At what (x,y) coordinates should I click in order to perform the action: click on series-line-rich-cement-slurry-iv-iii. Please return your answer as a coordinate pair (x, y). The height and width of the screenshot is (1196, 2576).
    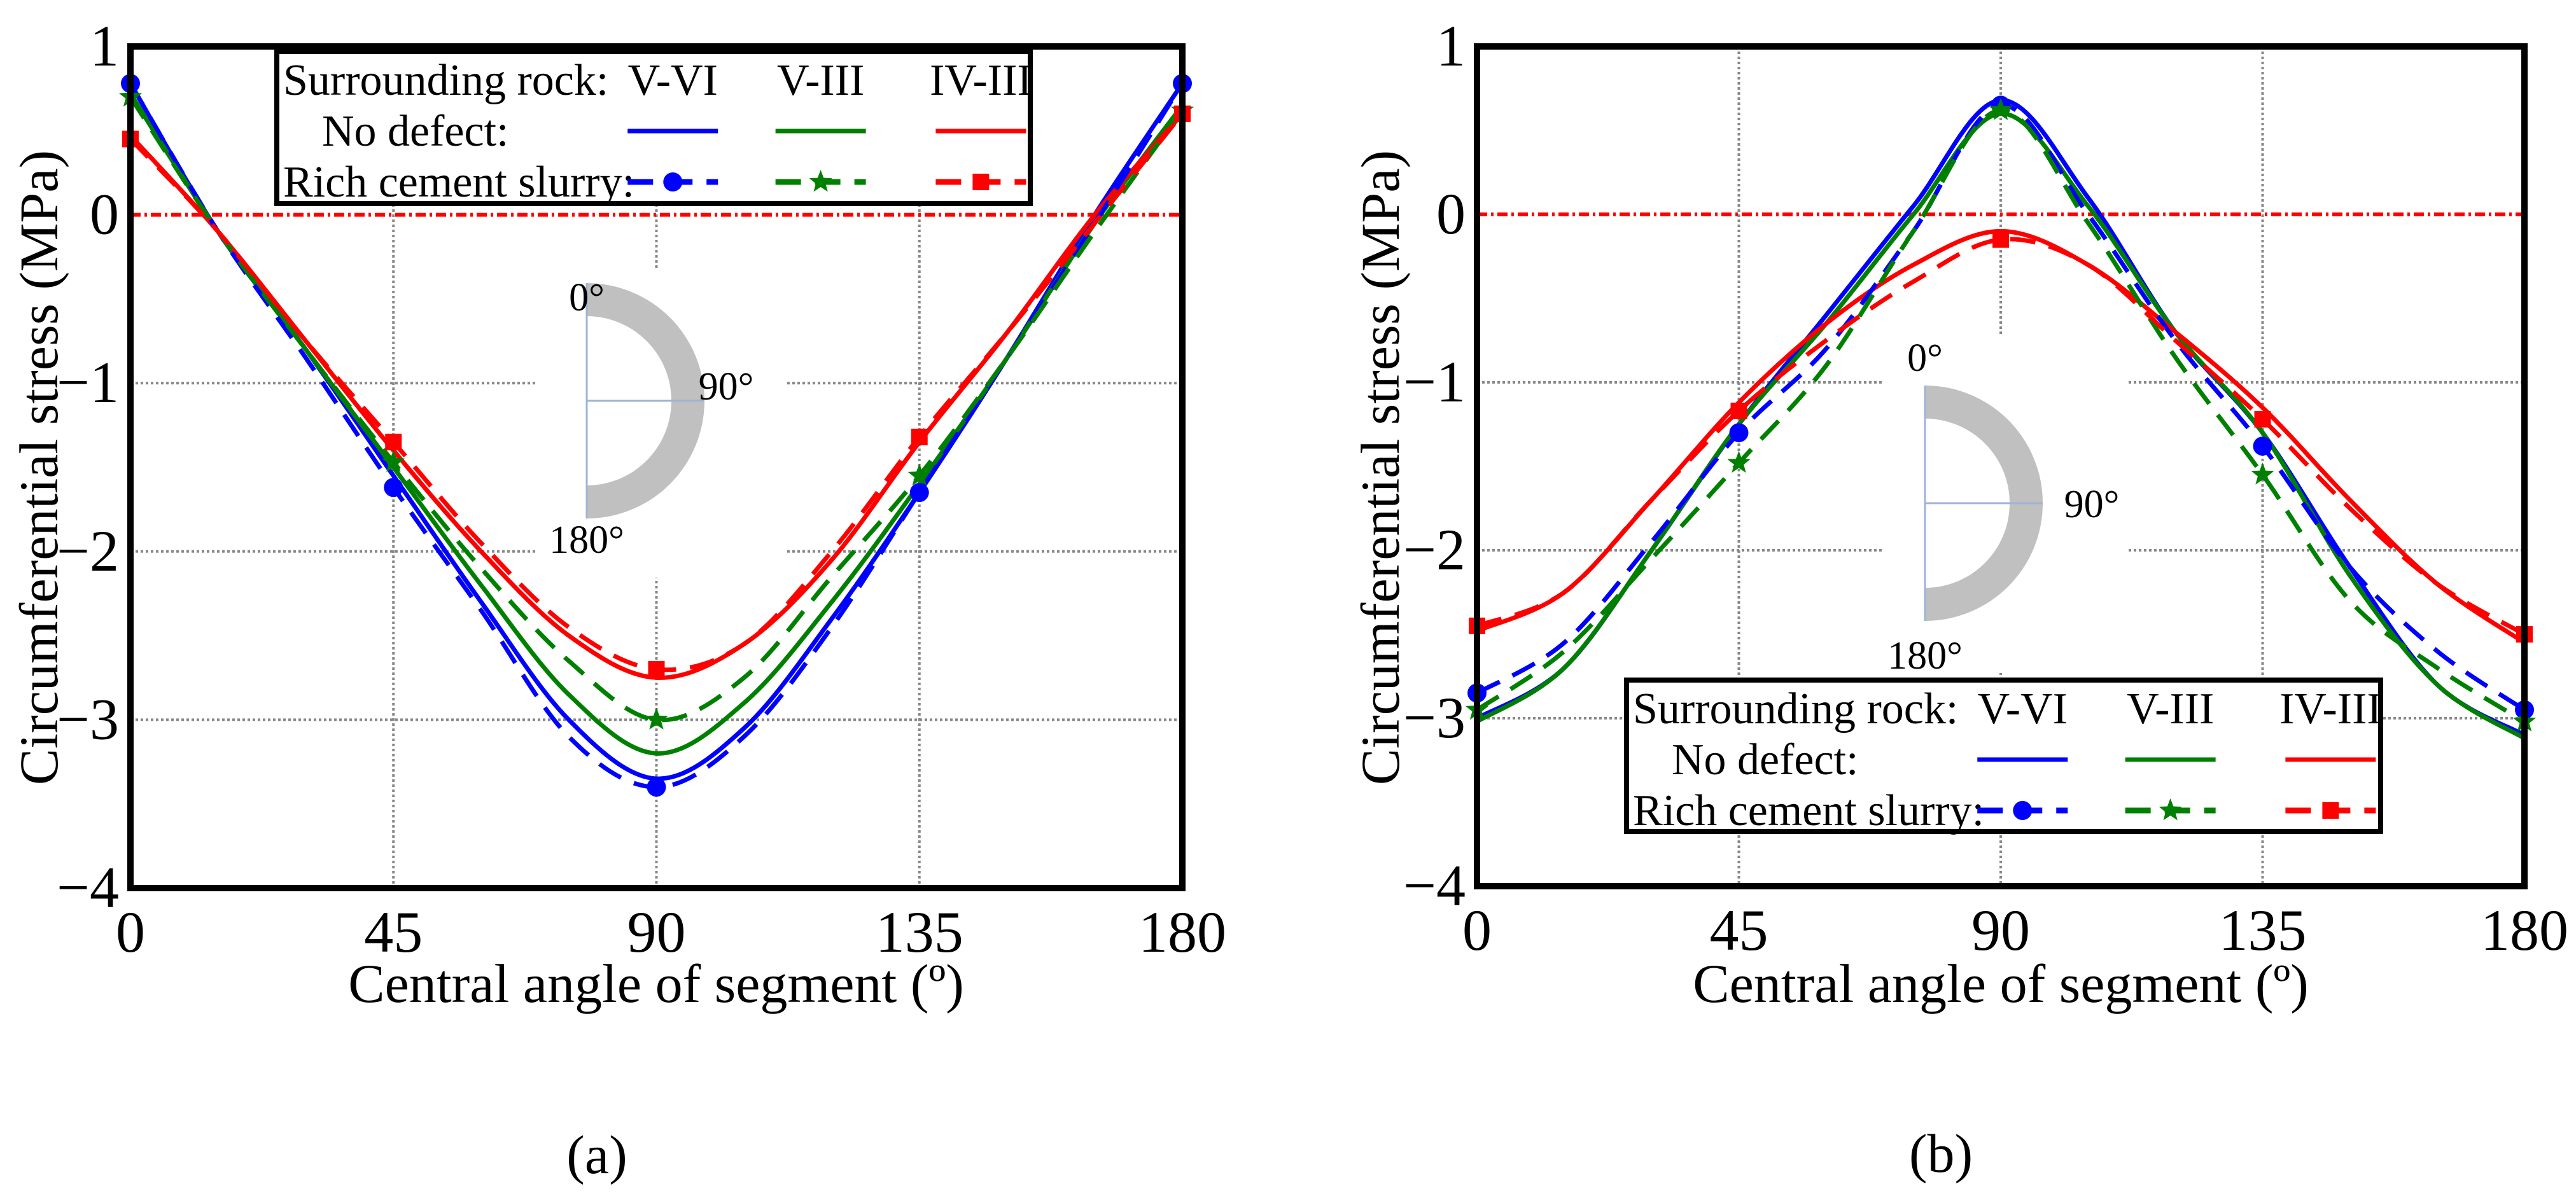
    Looking at the image, I should click on (2001, 437).